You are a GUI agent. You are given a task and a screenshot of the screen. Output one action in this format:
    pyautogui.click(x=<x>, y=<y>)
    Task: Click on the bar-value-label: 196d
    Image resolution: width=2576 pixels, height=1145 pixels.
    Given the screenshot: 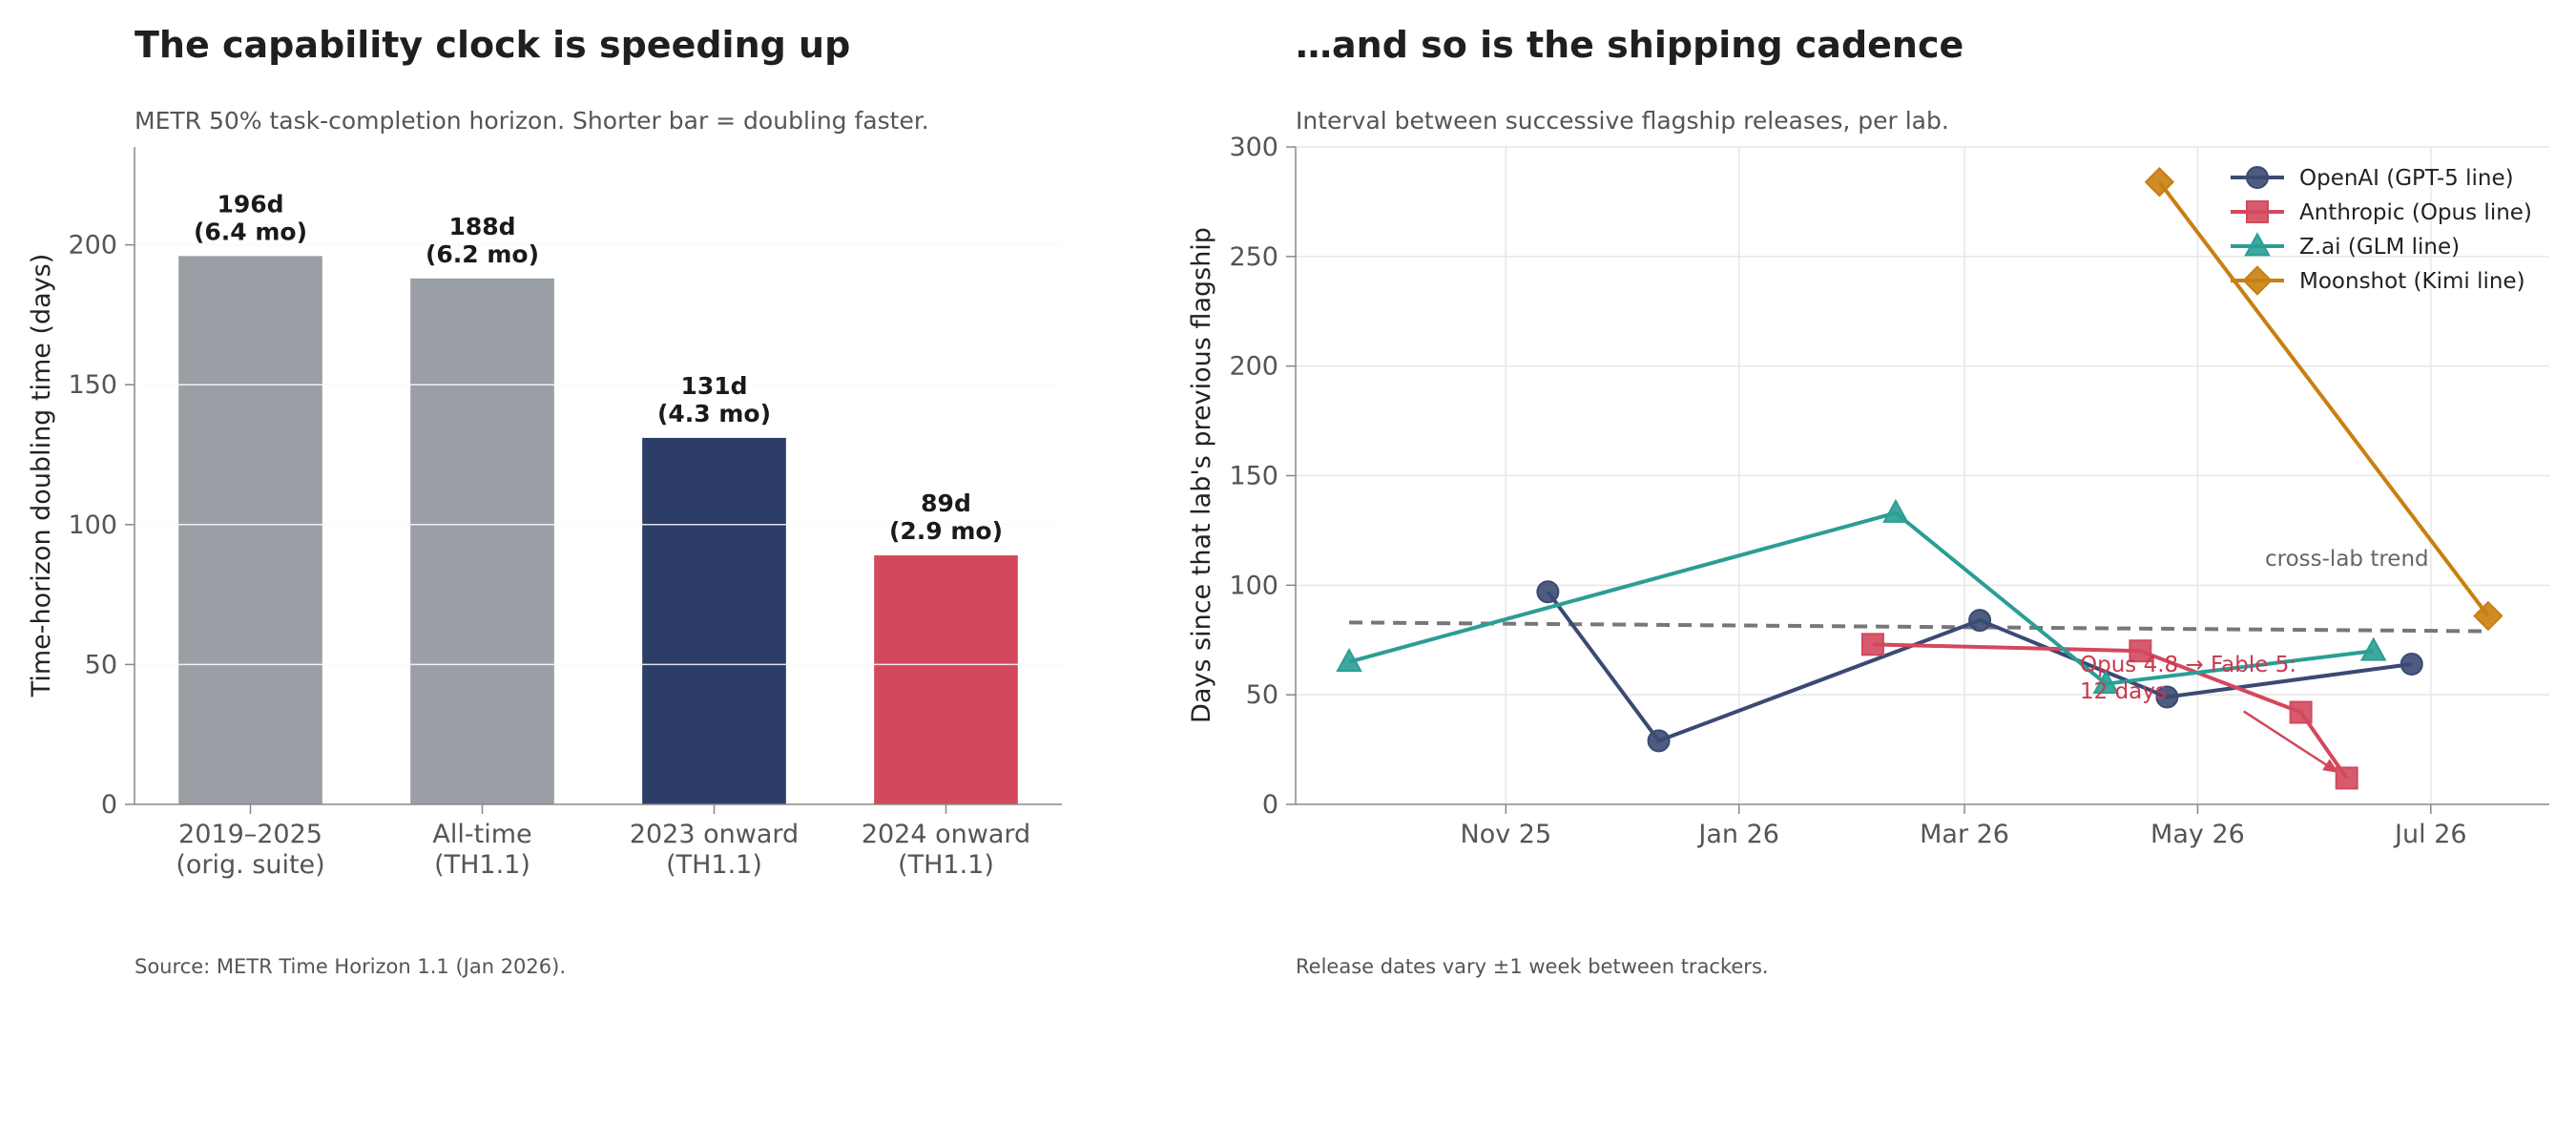 What is the action you would take?
    pyautogui.click(x=250, y=204)
    